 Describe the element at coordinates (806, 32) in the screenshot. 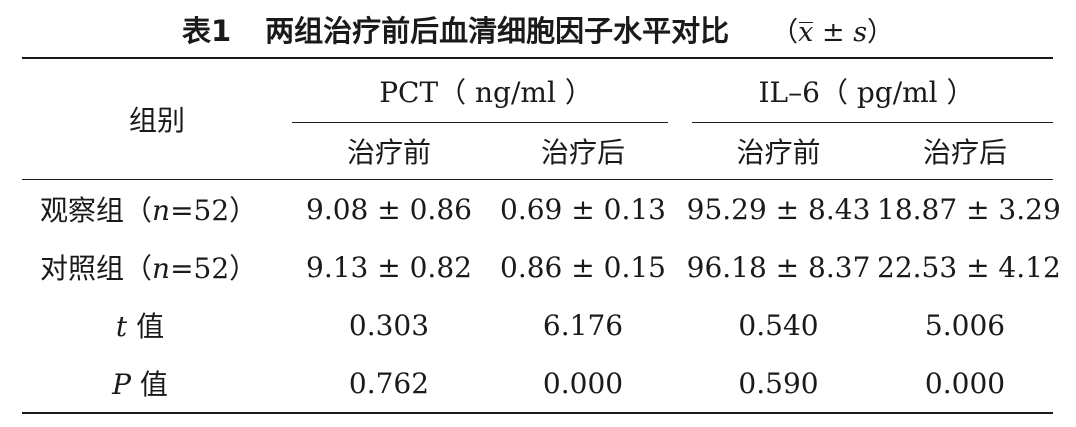

I see `mean-symbol: x` at that location.